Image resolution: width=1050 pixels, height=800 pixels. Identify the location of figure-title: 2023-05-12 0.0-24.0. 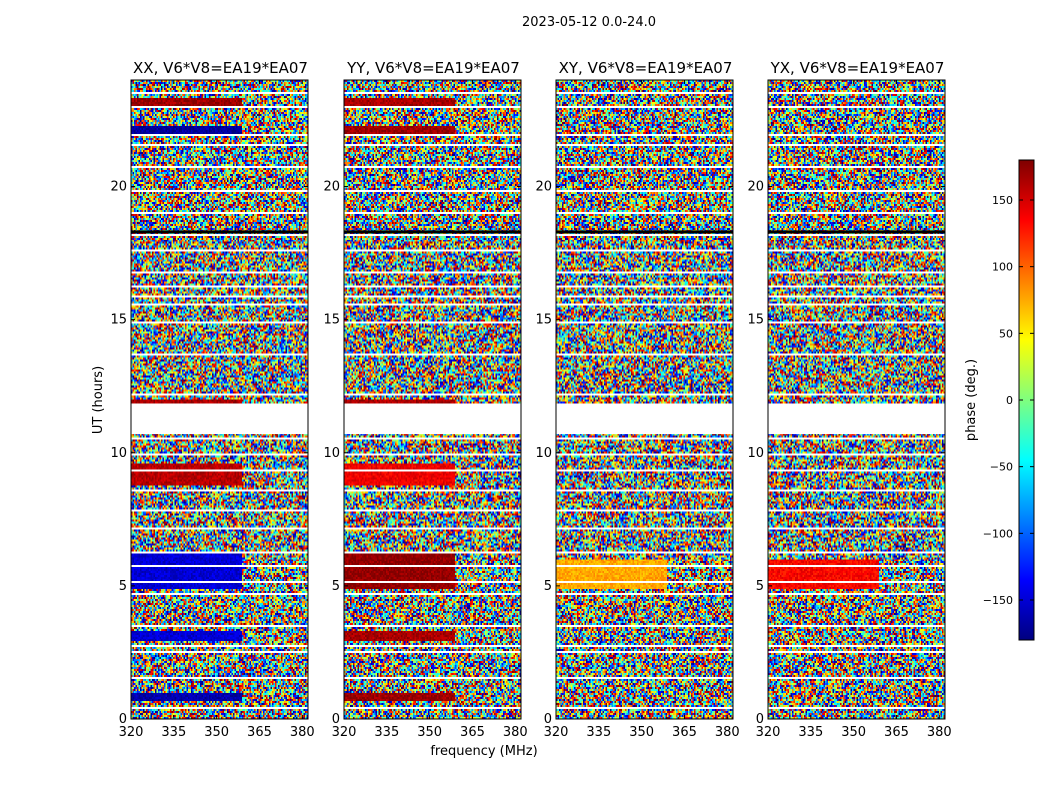
(589, 22).